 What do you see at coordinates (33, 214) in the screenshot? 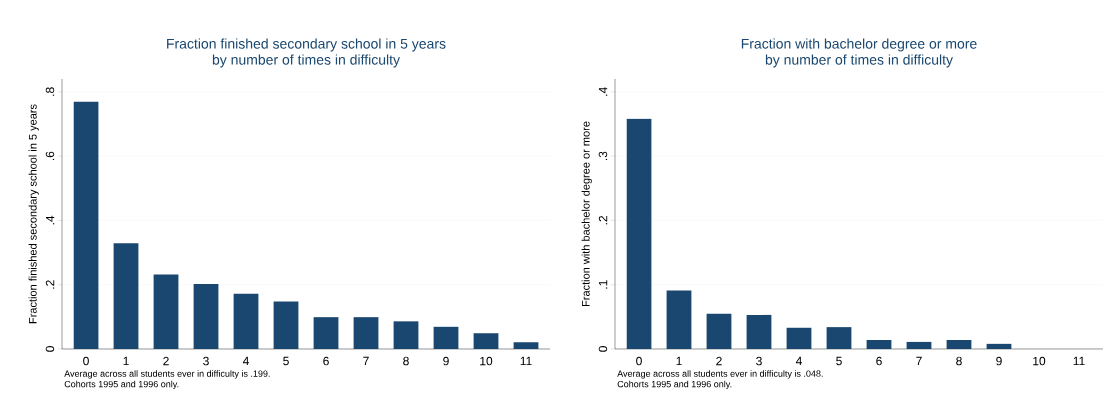
I see `y-axis-title: Fraction finished secondary school in 5 years` at bounding box center [33, 214].